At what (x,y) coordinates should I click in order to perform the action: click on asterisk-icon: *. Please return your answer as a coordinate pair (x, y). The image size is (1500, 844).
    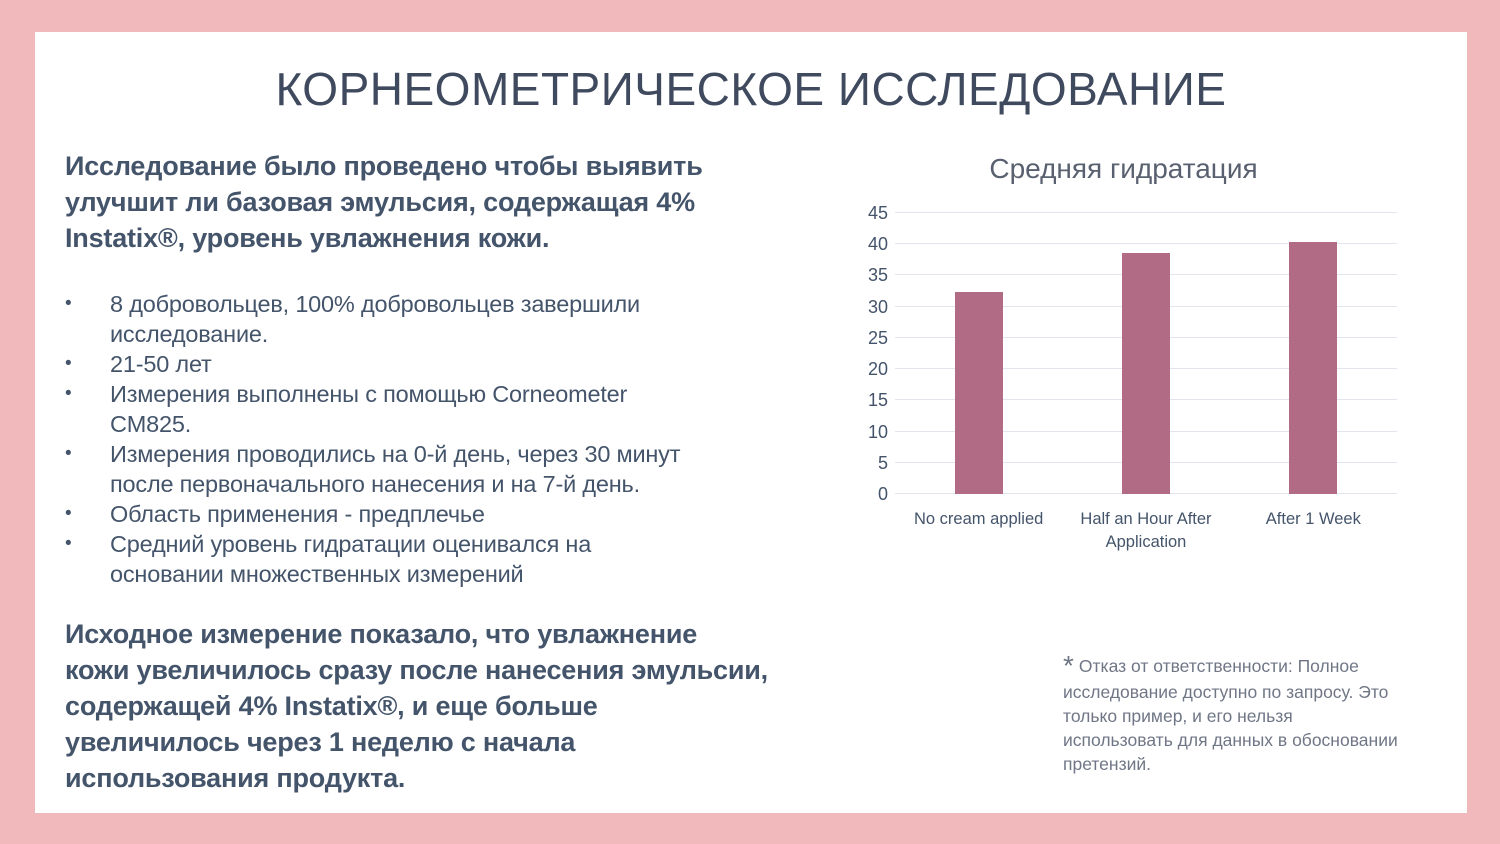
    Looking at the image, I should click on (1068, 665).